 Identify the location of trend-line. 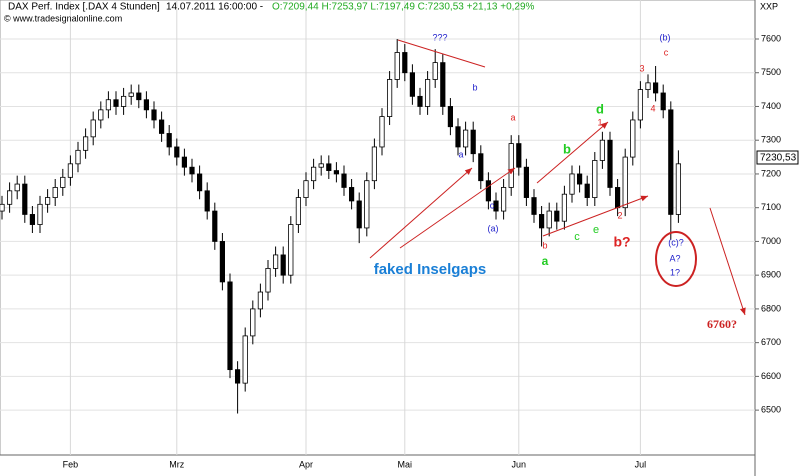
(441, 53).